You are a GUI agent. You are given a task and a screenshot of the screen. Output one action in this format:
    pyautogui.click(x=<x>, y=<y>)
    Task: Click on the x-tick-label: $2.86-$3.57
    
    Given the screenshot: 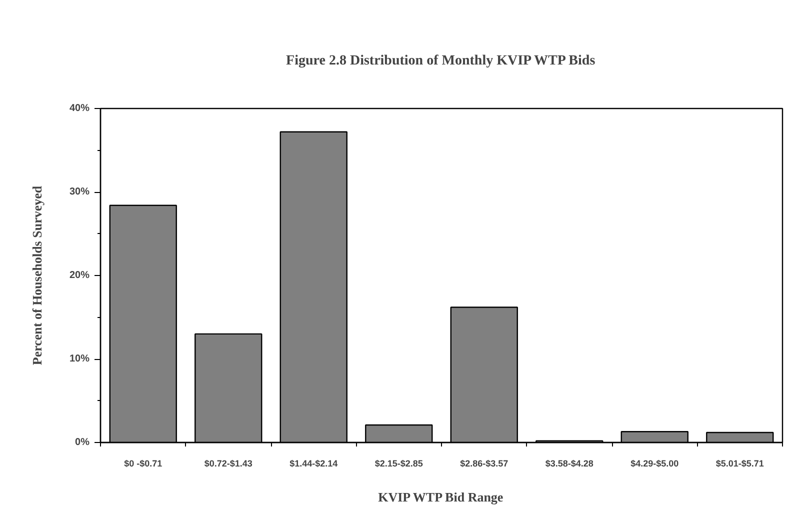 What is the action you would take?
    pyautogui.click(x=484, y=463)
    